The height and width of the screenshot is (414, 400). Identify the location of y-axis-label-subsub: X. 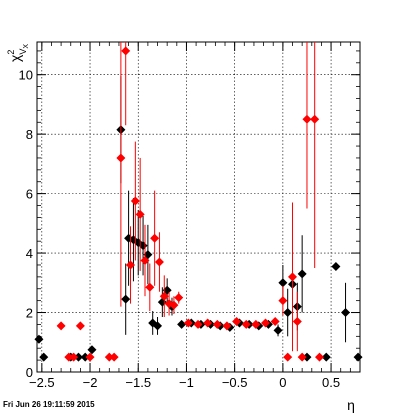
(26, 46).